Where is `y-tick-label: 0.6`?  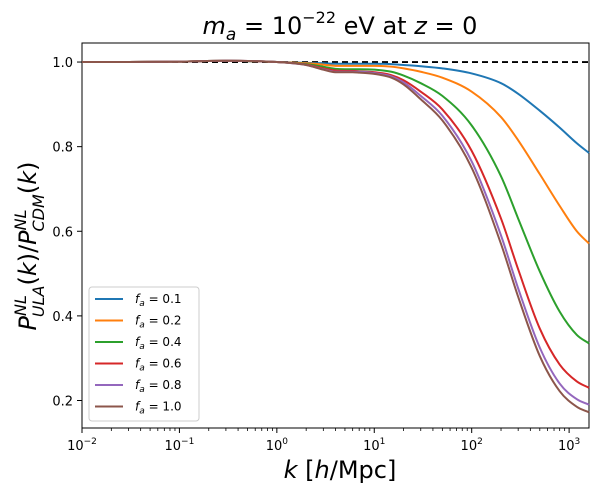
y-tick-label: 0.6 is located at coordinates (62, 232).